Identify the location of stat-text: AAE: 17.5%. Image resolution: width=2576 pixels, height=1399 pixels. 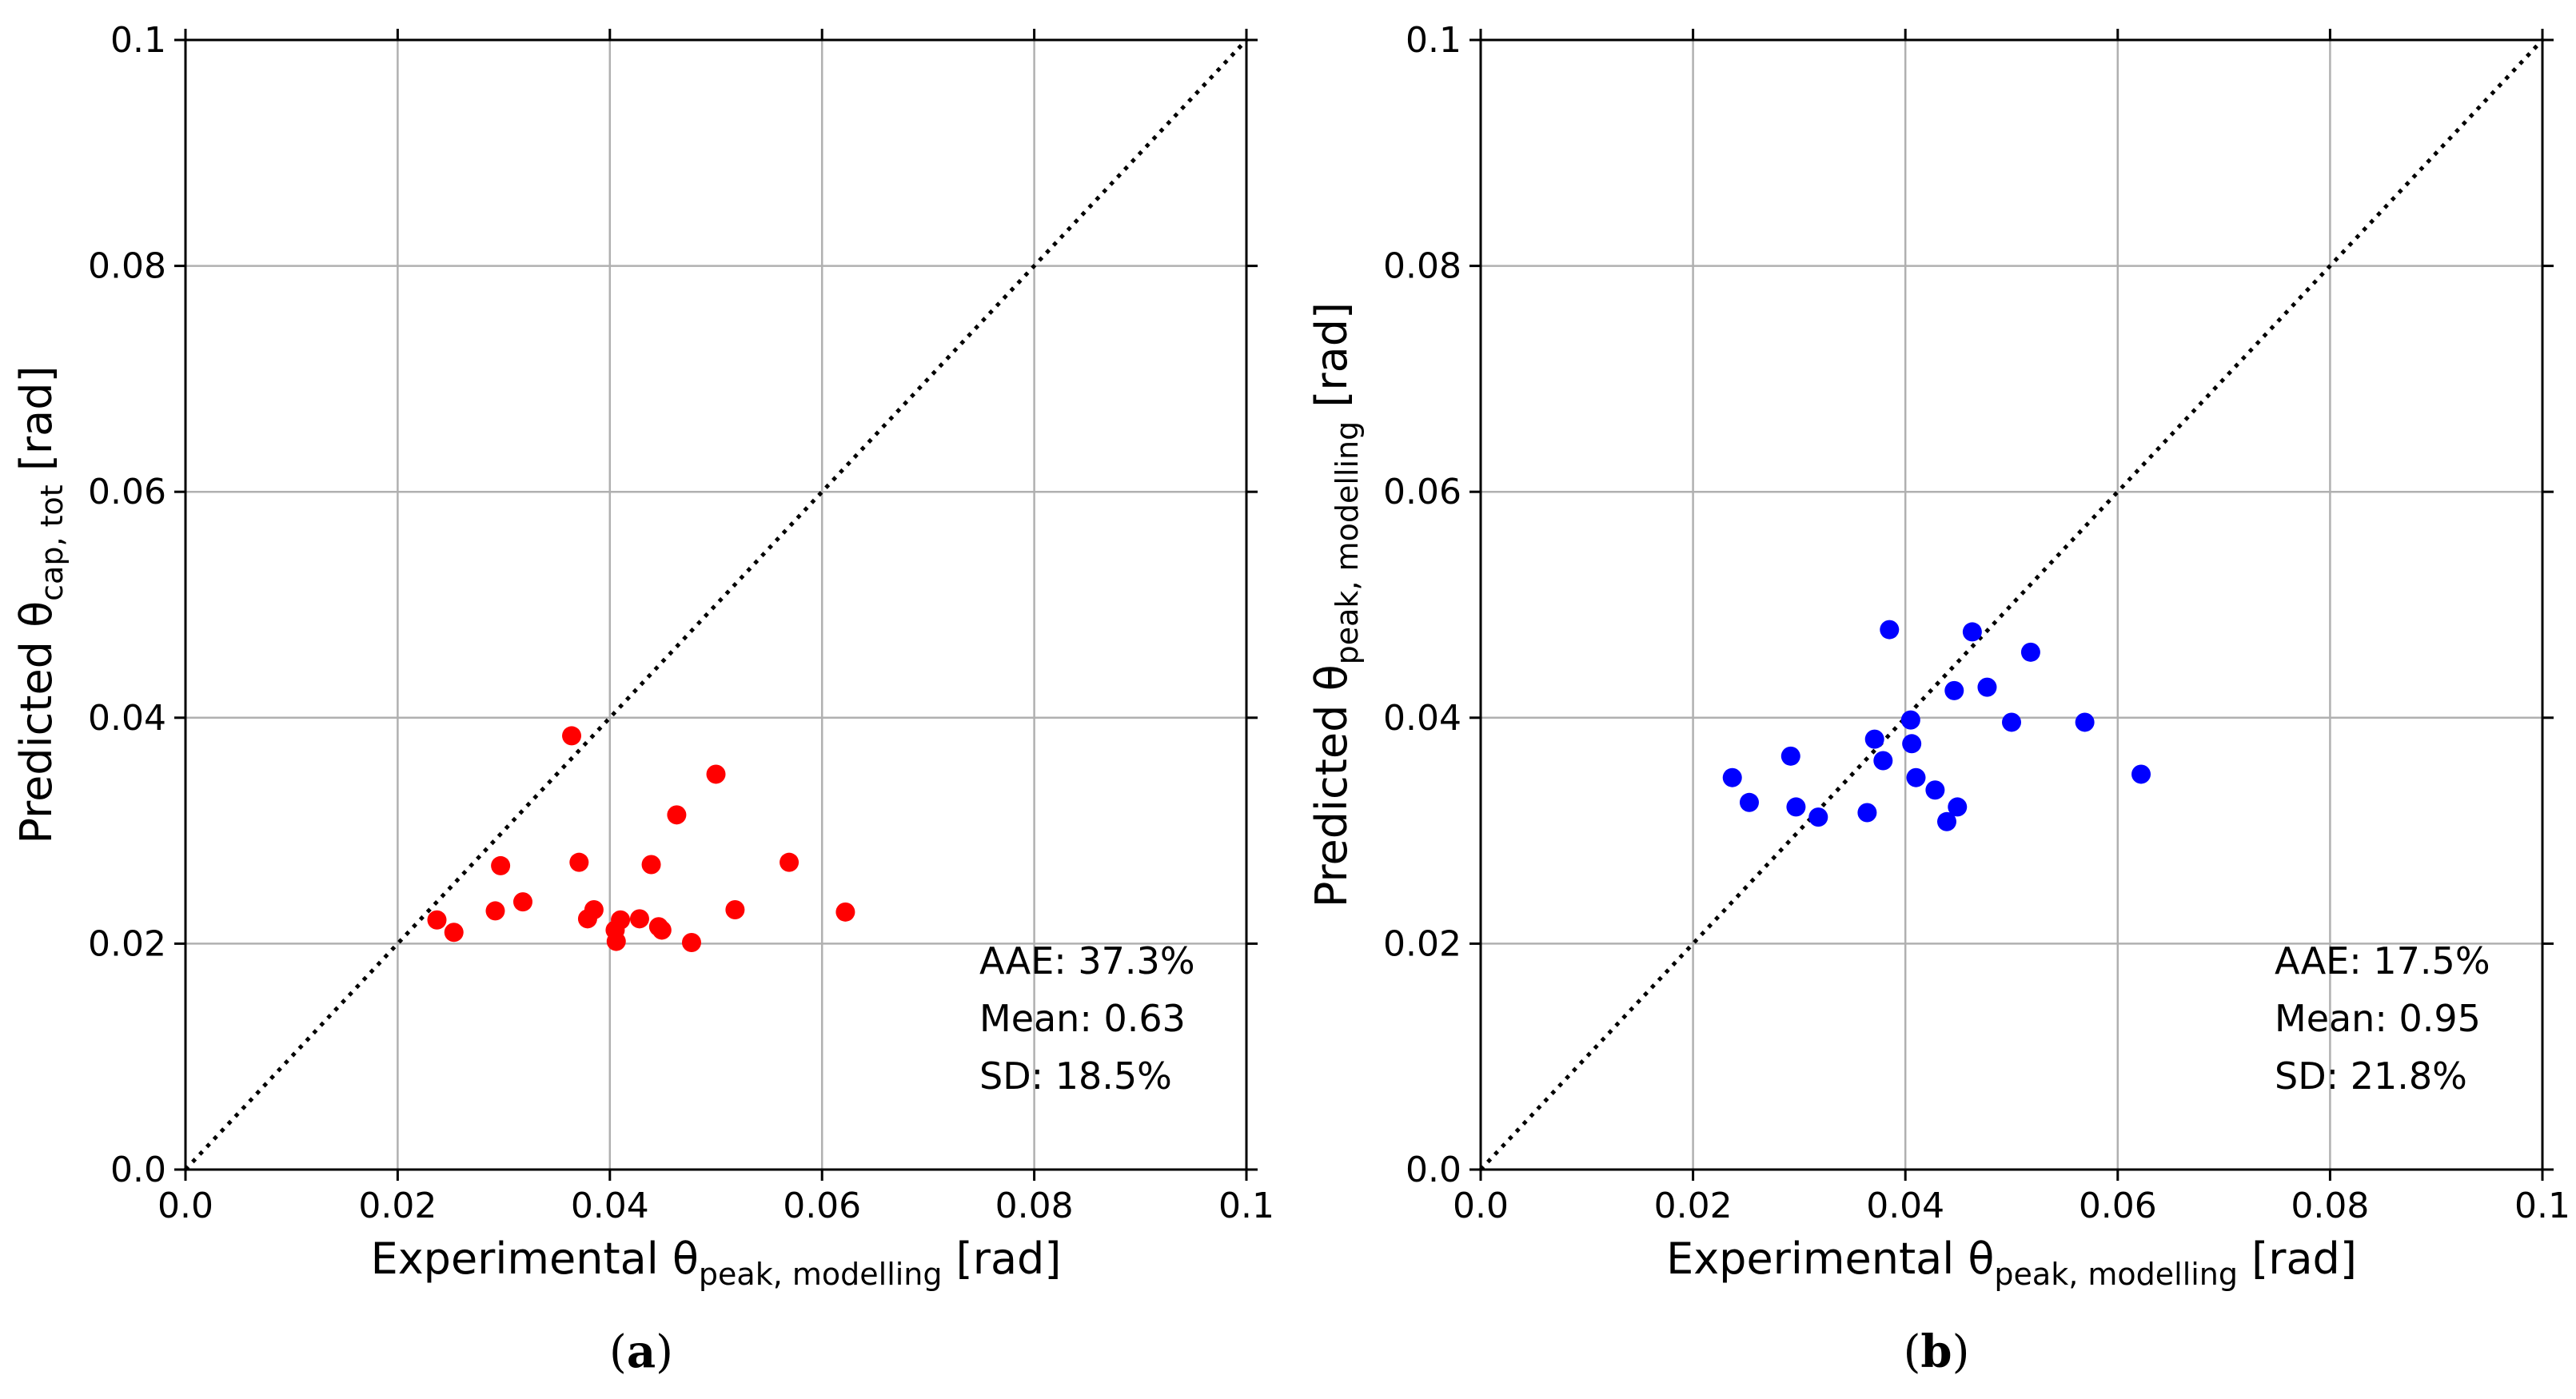
(2382, 960).